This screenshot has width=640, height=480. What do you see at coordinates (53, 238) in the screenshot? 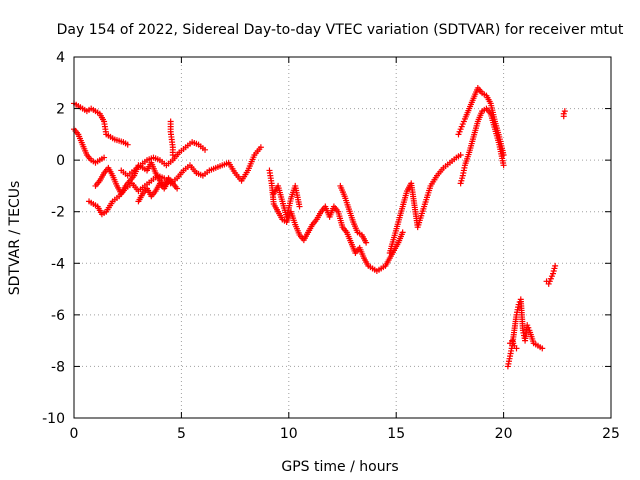
I see `y-tick-labels: -10 -8 -6 -4 -2 0 2 4` at bounding box center [53, 238].